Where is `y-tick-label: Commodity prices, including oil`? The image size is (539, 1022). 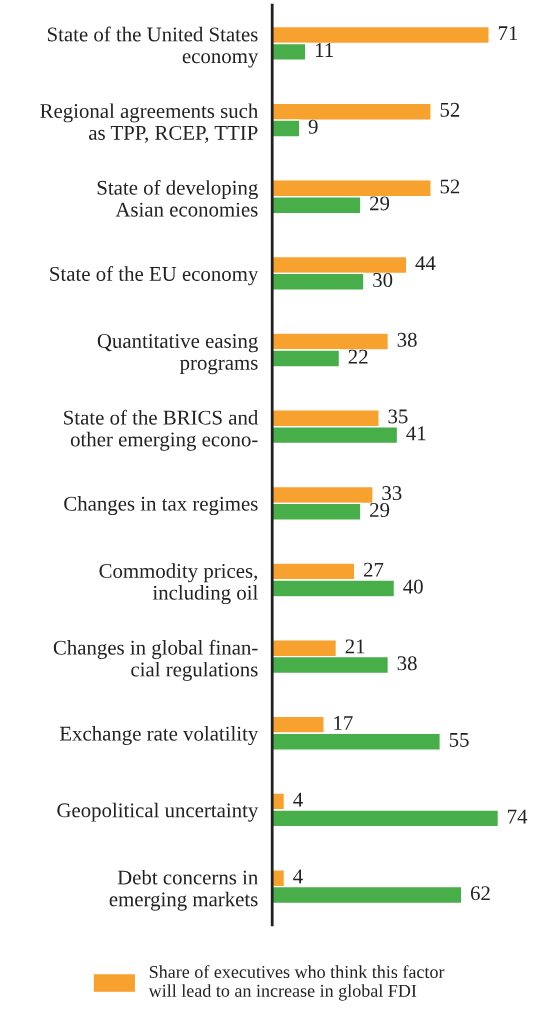 y-tick-label: Commodity prices, including oil is located at coordinates (178, 584).